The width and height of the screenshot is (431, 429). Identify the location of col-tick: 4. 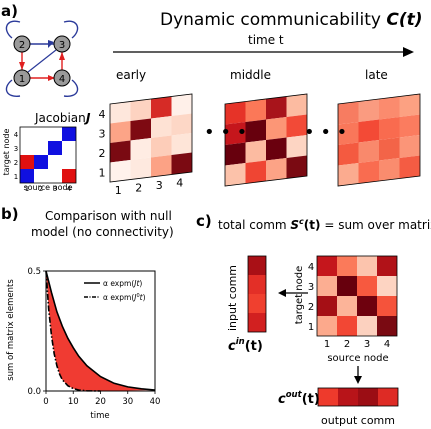
(387, 344).